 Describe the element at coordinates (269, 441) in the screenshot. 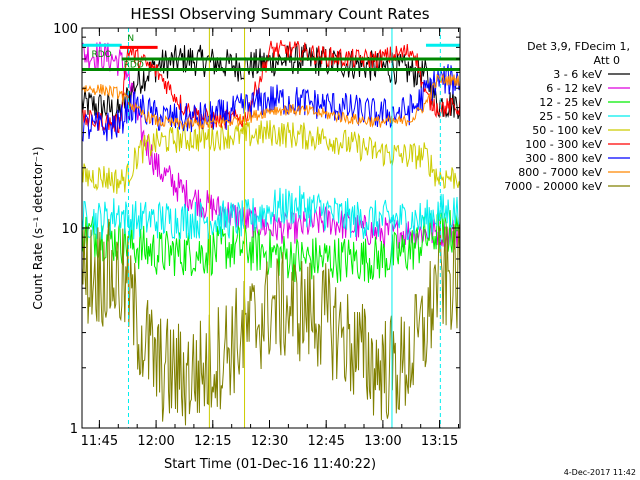

I see `x-tick-label-3: 12:30` at that location.